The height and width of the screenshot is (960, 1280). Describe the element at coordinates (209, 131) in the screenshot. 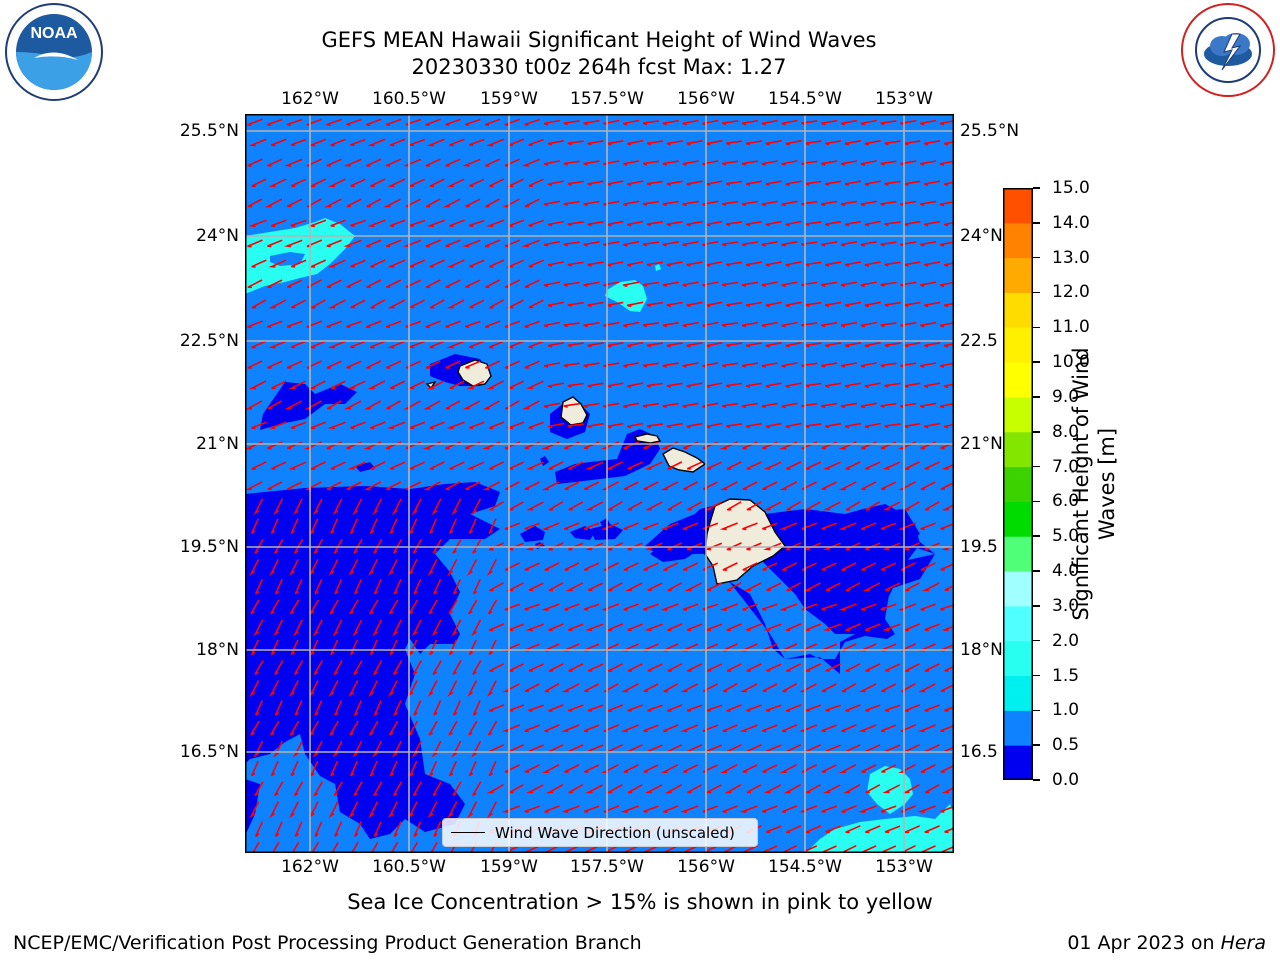

I see `left-lat-label: 25.5°N` at that location.